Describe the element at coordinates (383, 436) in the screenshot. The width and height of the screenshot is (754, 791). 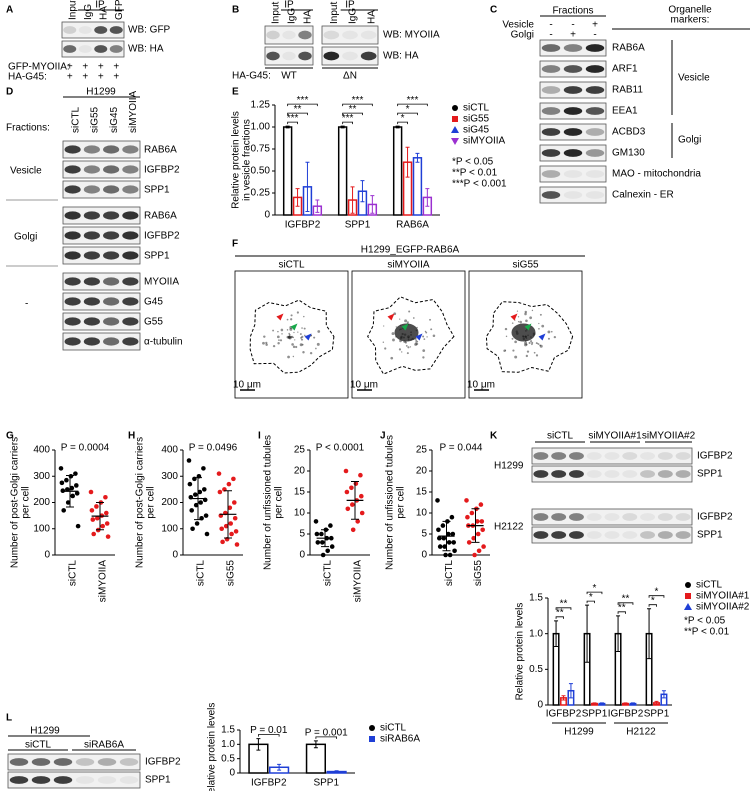
I see `panel-letter: J` at that location.